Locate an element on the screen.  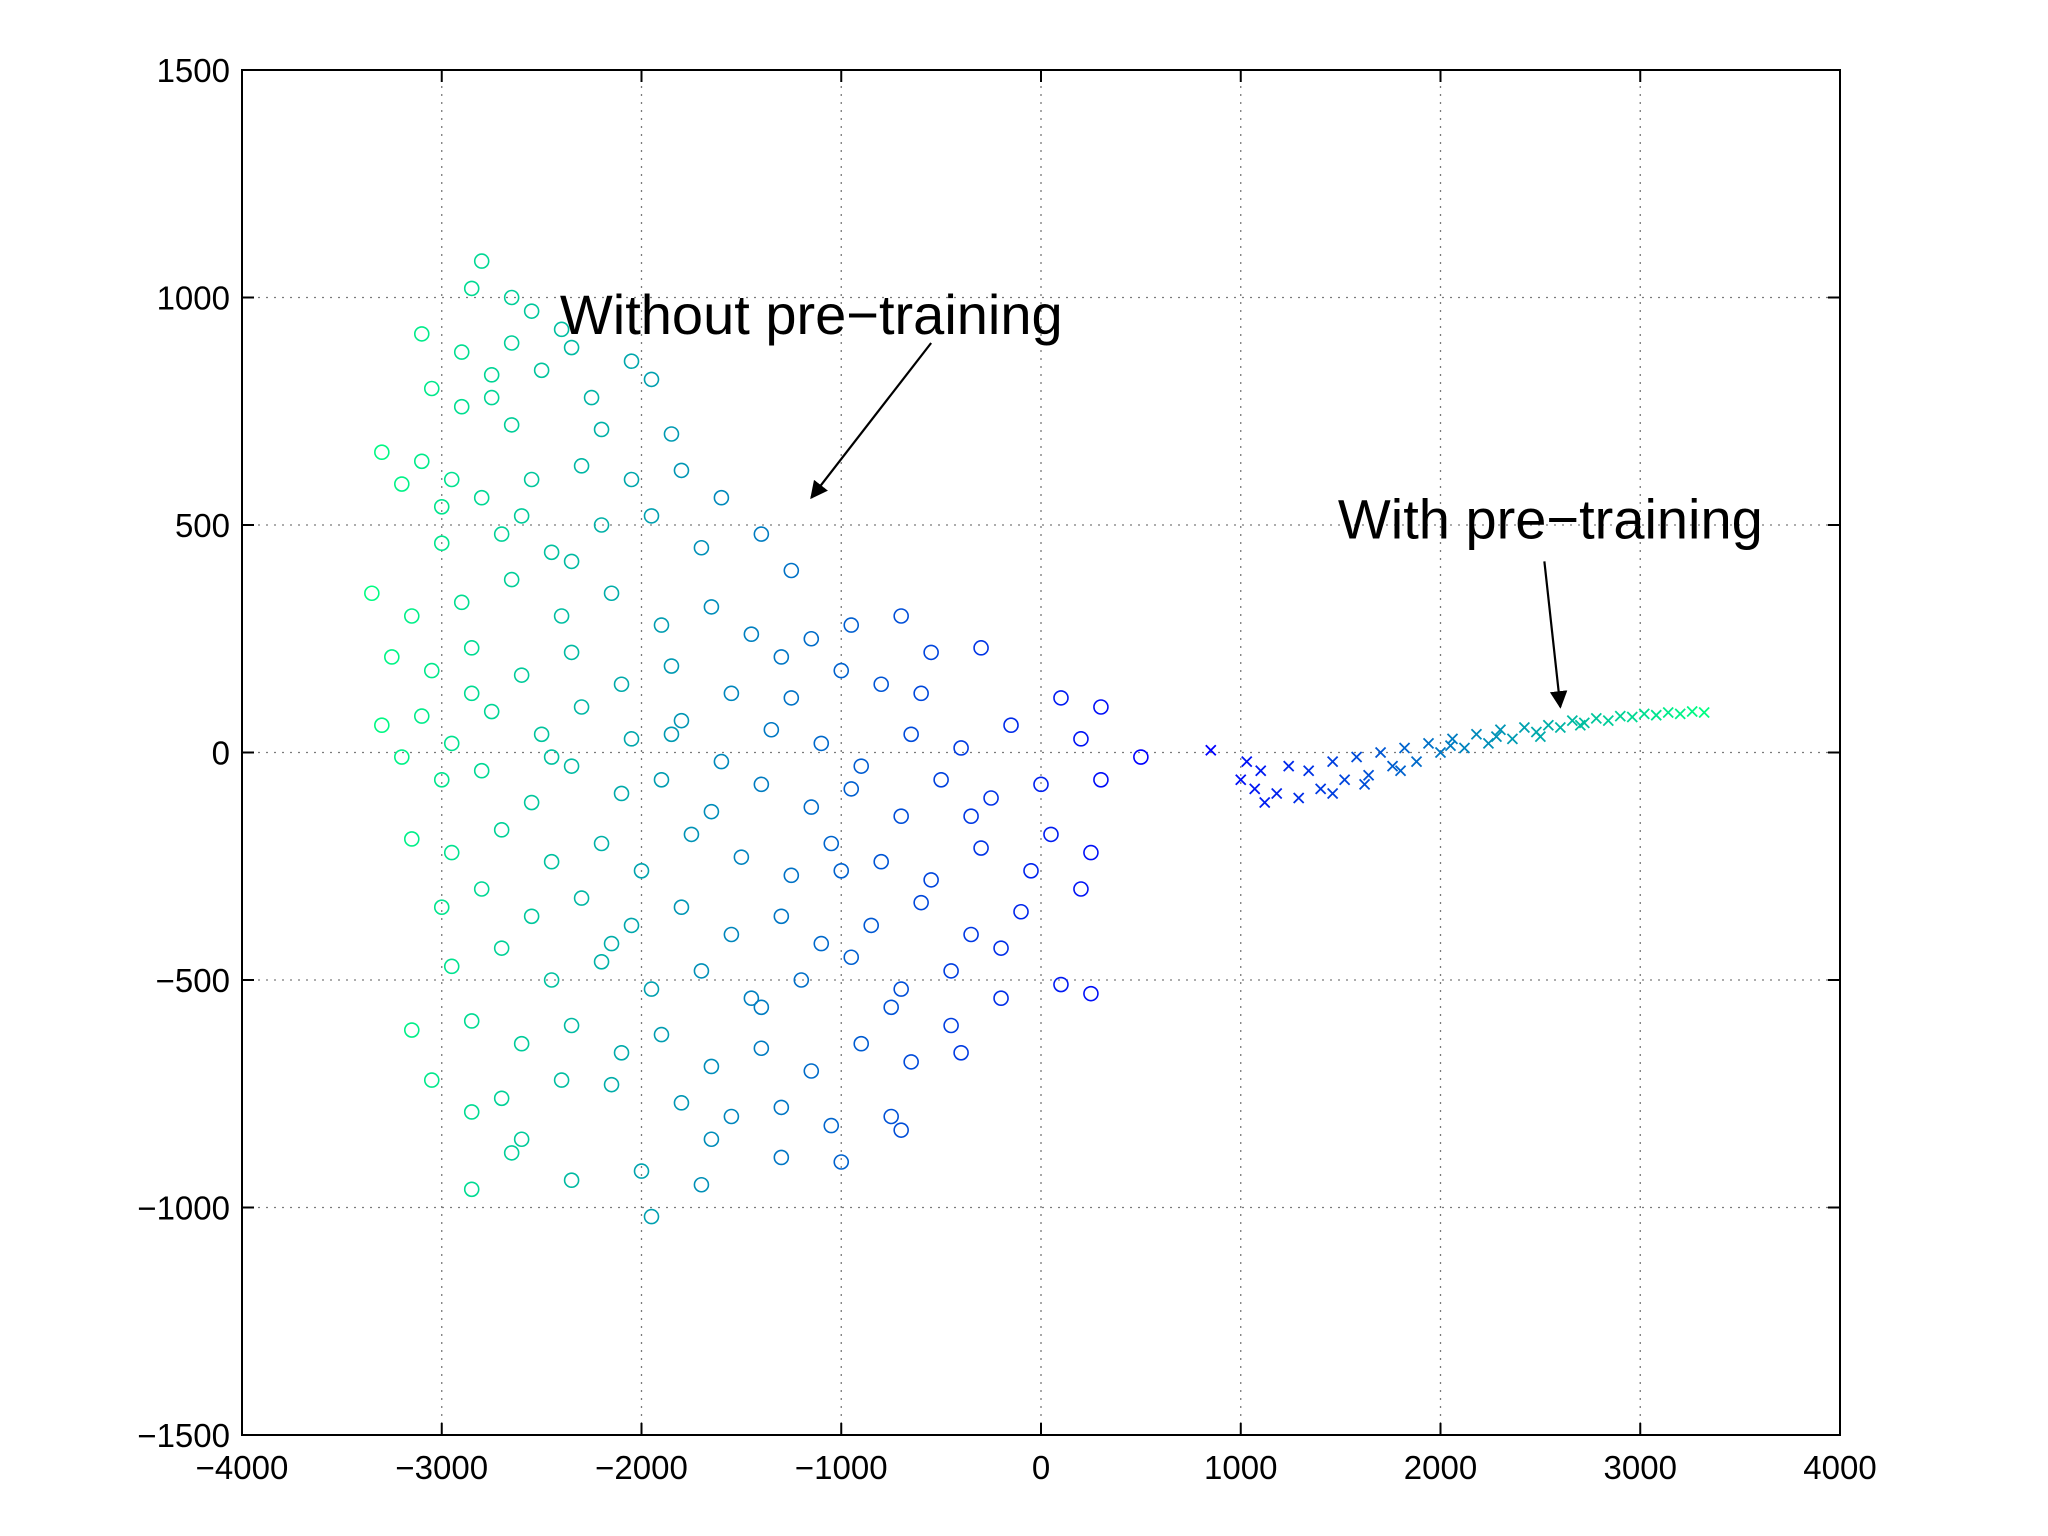
y-tick-label: 0 is located at coordinates (221, 753).